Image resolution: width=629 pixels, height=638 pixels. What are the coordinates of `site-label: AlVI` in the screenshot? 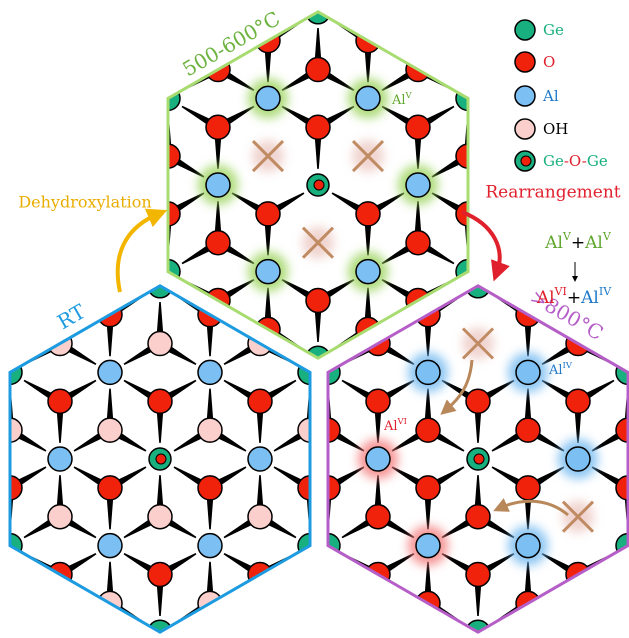 It's located at (395, 425).